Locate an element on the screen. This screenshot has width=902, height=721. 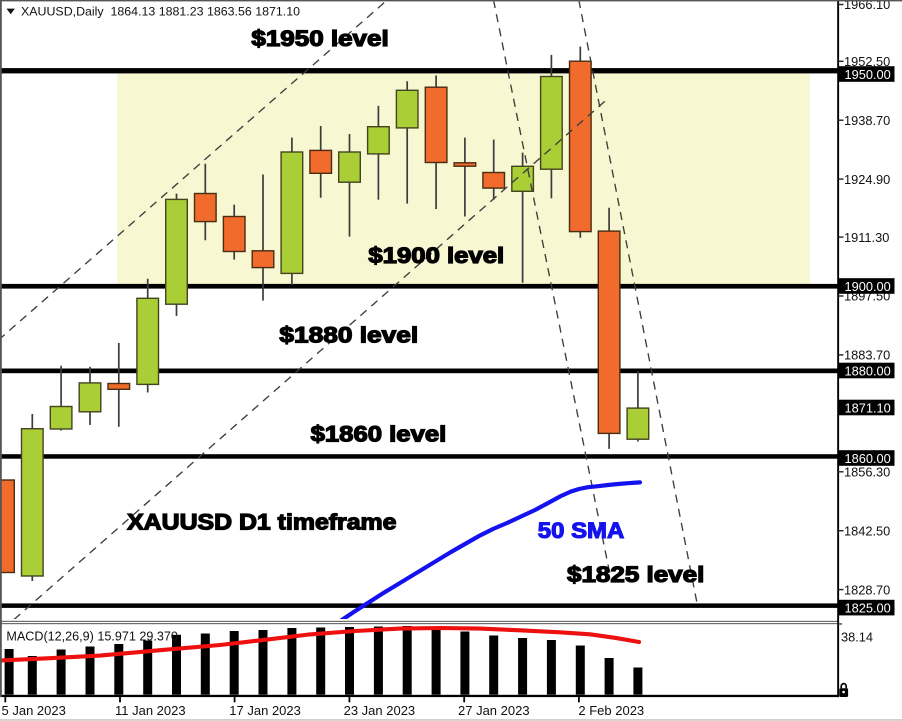
svg-text: 1825.00 is located at coordinates (868, 607).